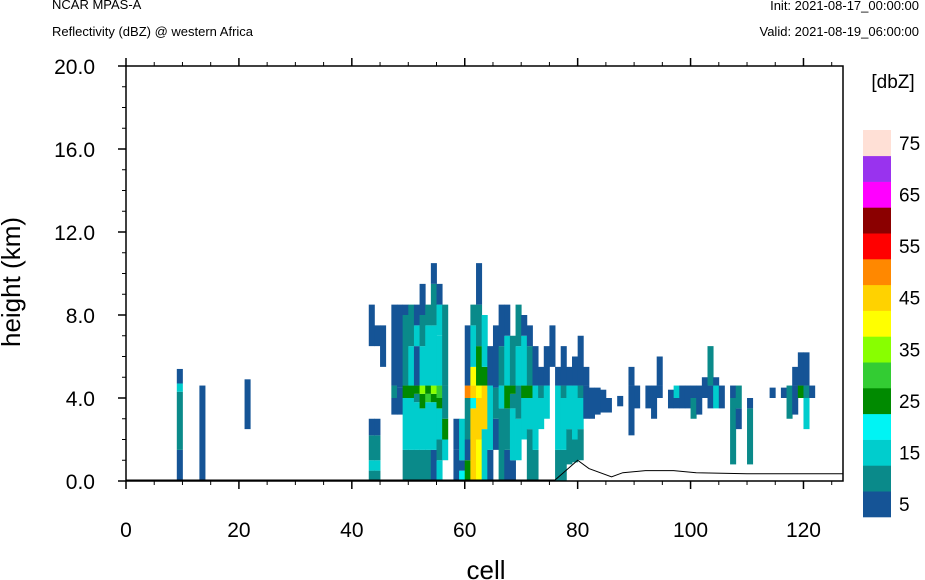 The image size is (925, 580). What do you see at coordinates (485, 567) in the screenshot?
I see `x-axis-title: cell` at bounding box center [485, 567].